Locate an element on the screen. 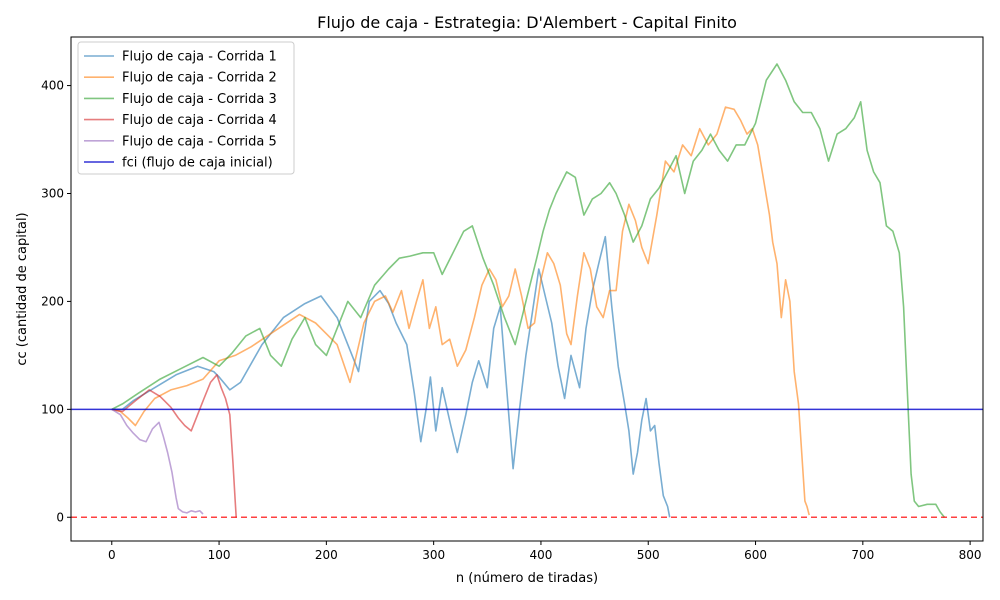 Image resolution: width=1000 pixels, height=600 pixels. x-tick-label: 100 is located at coordinates (219, 555).